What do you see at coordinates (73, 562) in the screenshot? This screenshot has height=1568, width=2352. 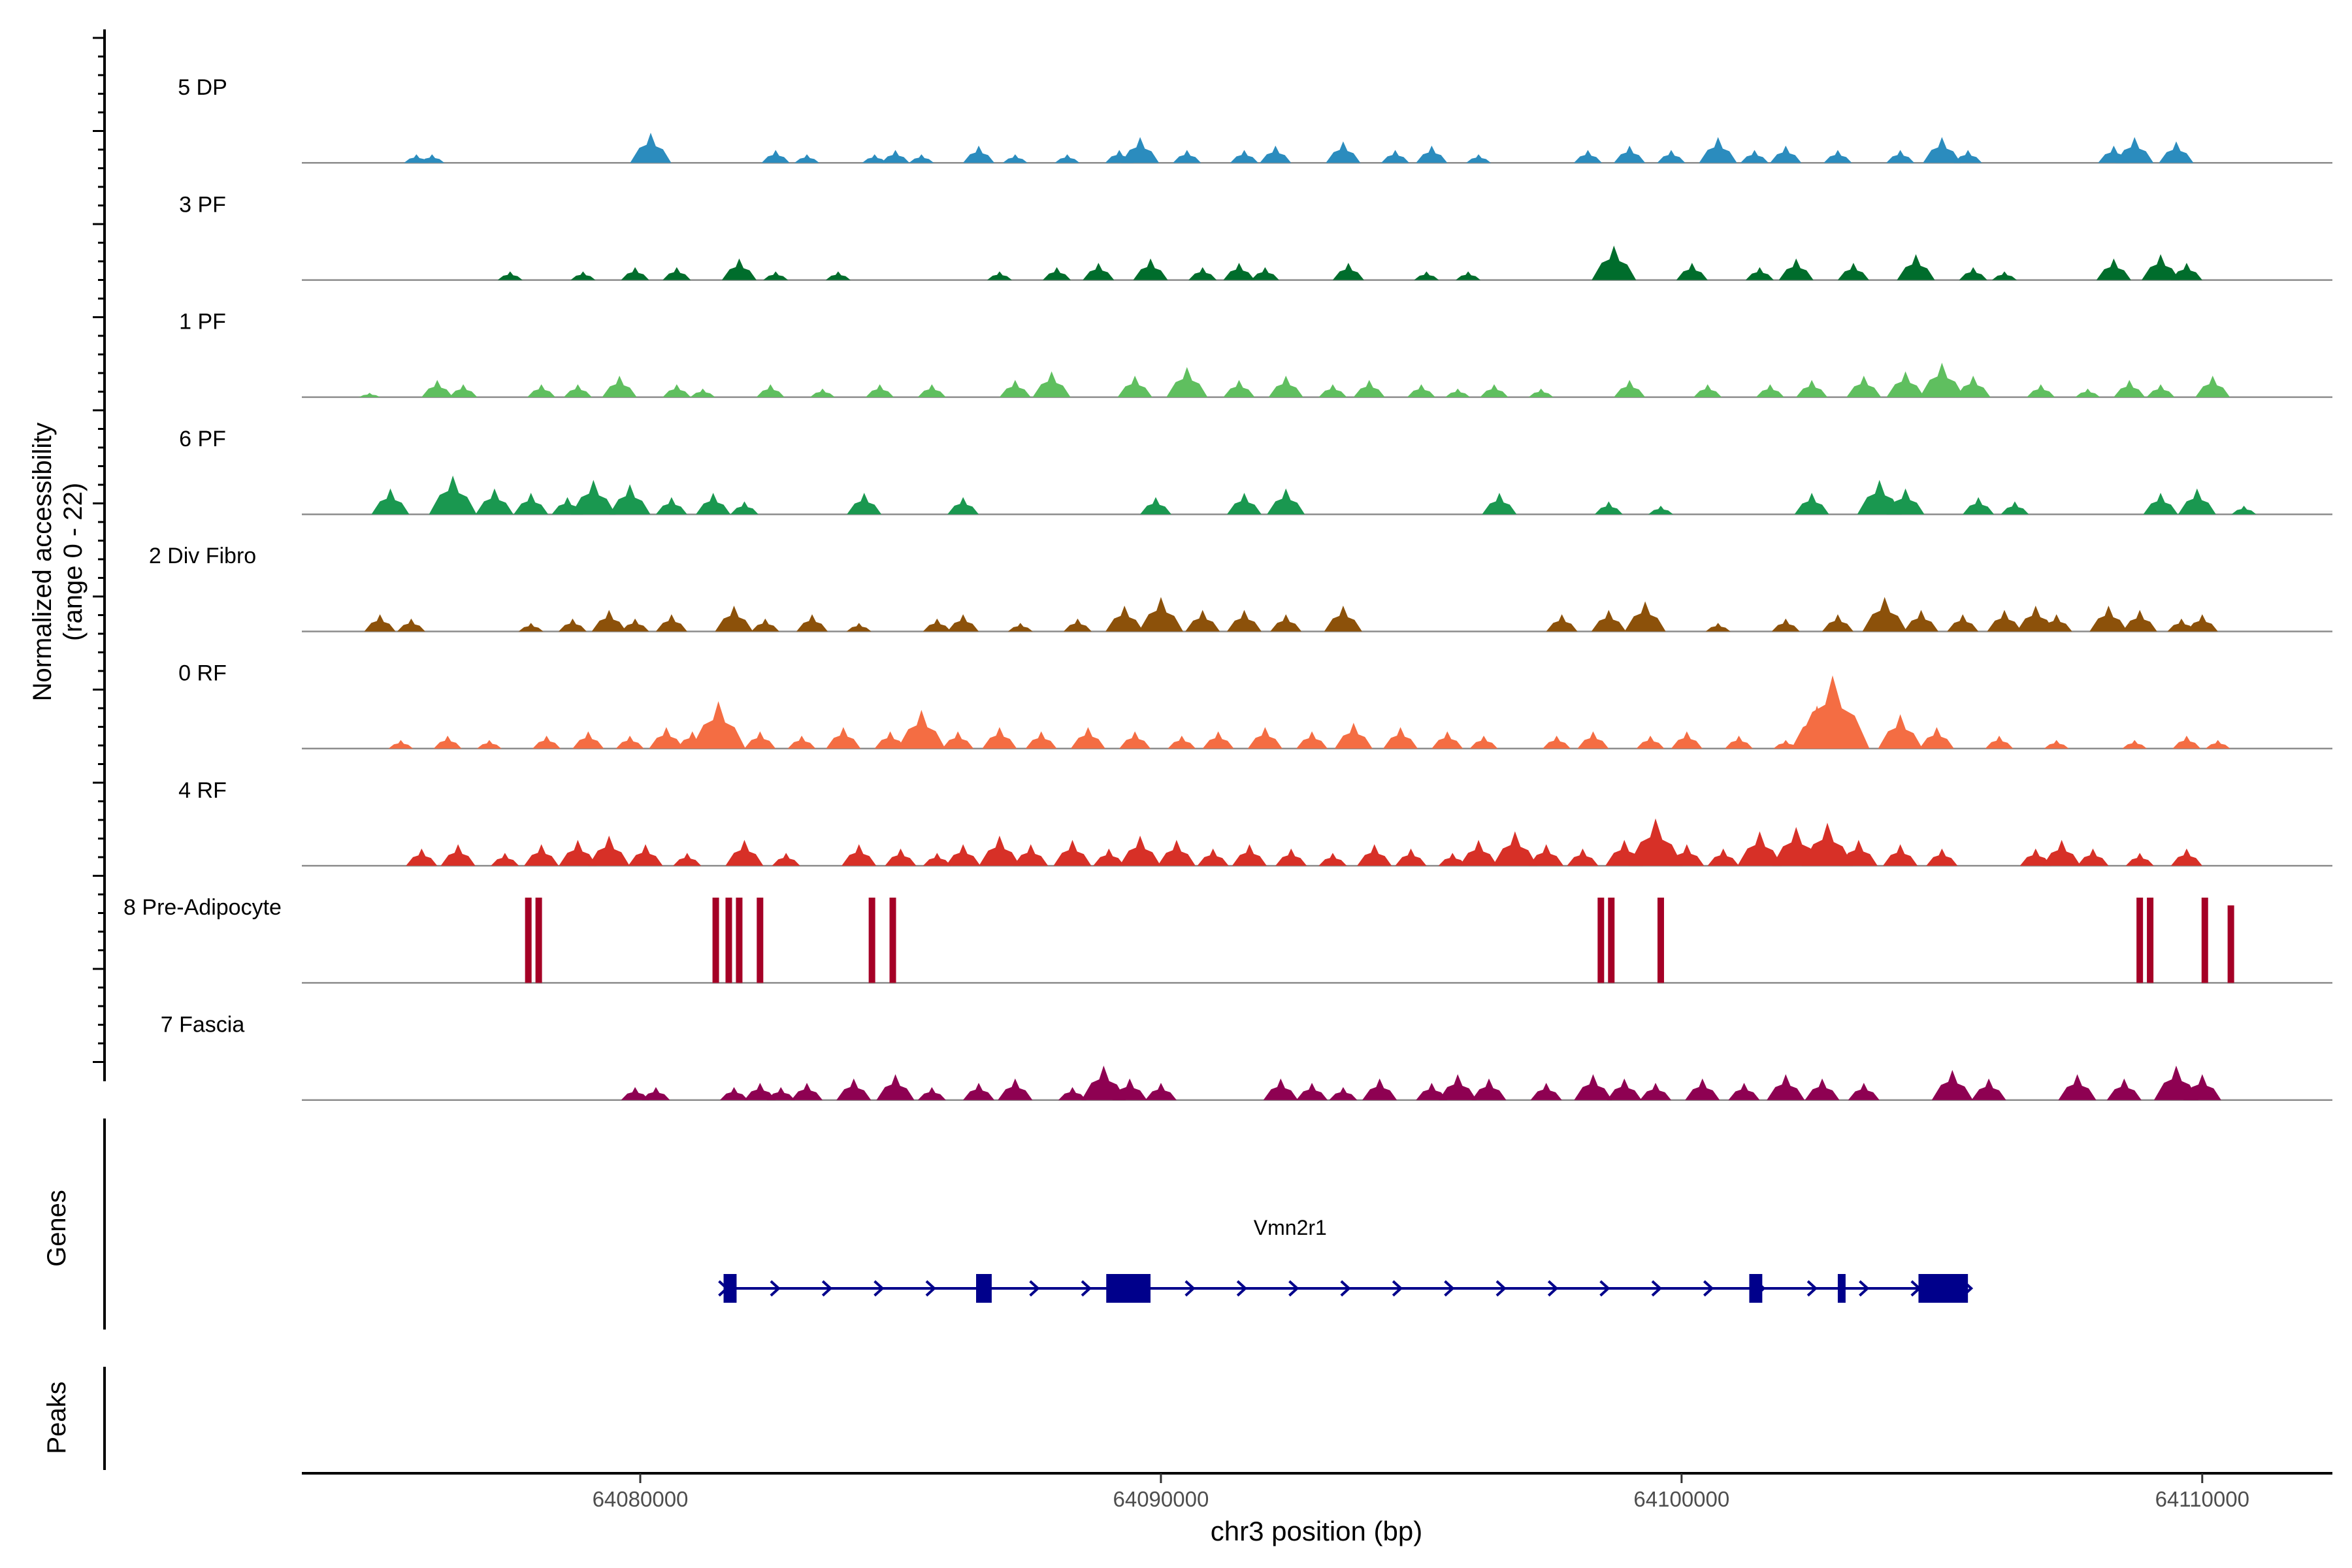 I see `y-axis-title-line2: (range 0 - 22)` at bounding box center [73, 562].